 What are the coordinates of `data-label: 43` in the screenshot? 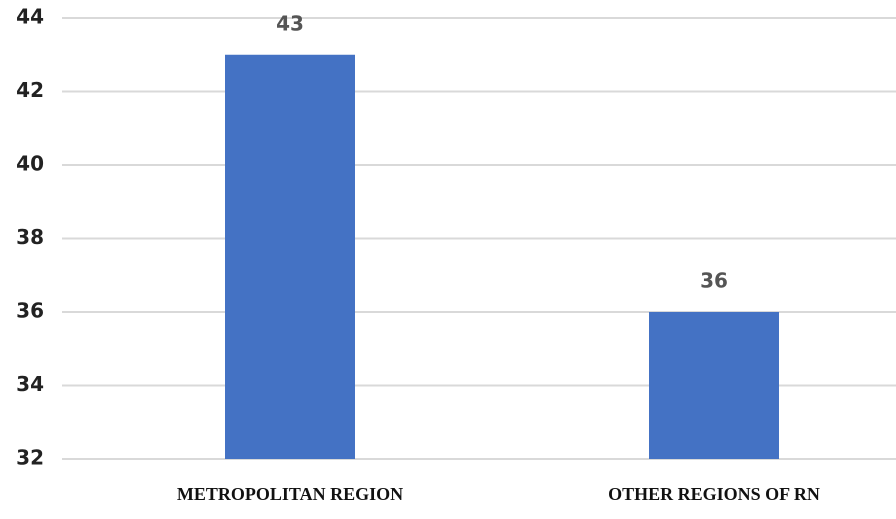 It's located at (290, 23).